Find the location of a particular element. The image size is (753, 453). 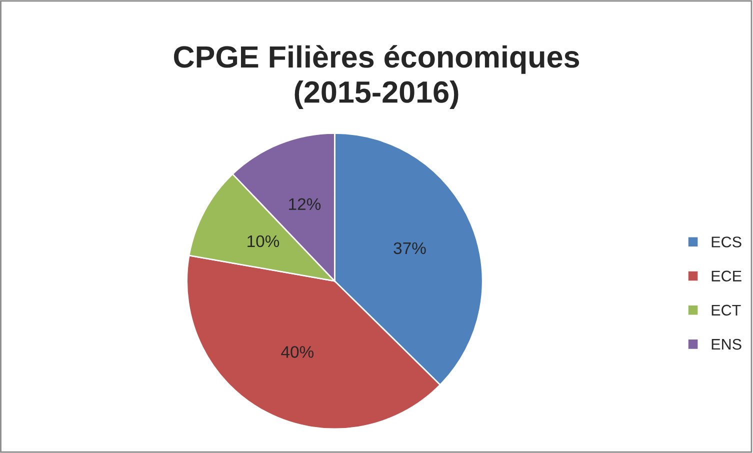

data-label: 37% is located at coordinates (410, 248).